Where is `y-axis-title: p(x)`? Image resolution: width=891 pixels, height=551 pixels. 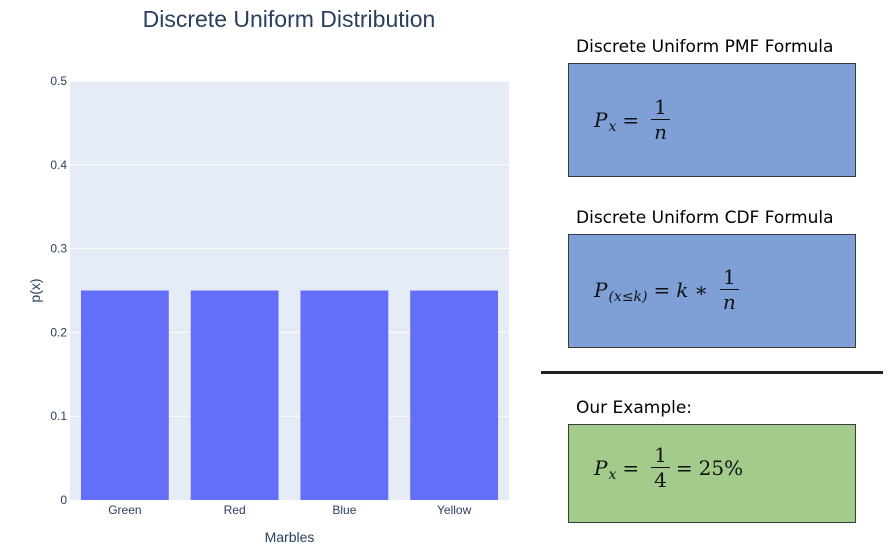
y-axis-title: p(x) is located at coordinates (35, 290).